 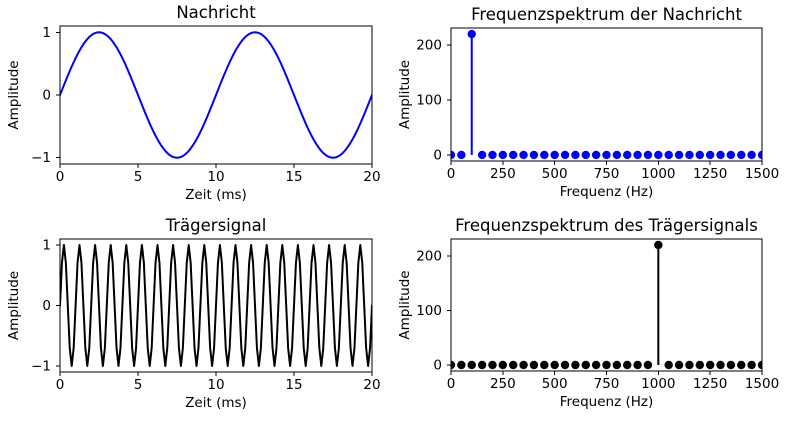 What do you see at coordinates (437, 155) in the screenshot?
I see `y-tick-label-spektrum-nachricht: 0` at bounding box center [437, 155].